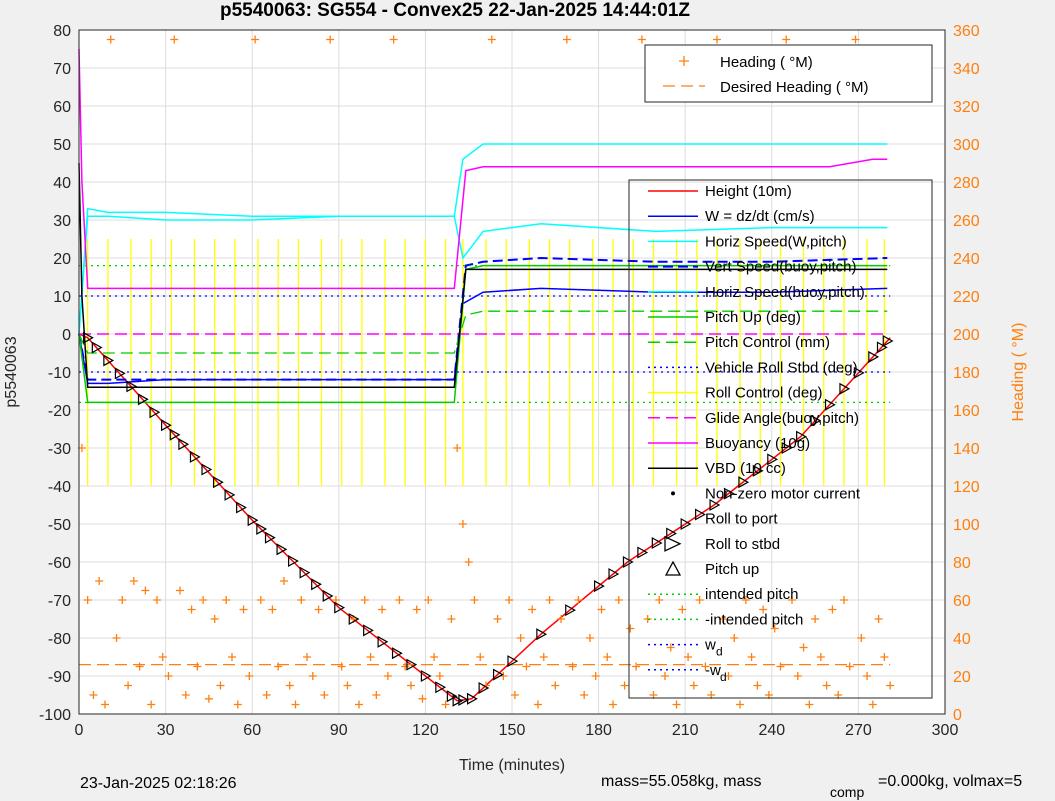  Describe the element at coordinates (732, 569) in the screenshot. I see `legend-label-15: Pitch up` at that location.